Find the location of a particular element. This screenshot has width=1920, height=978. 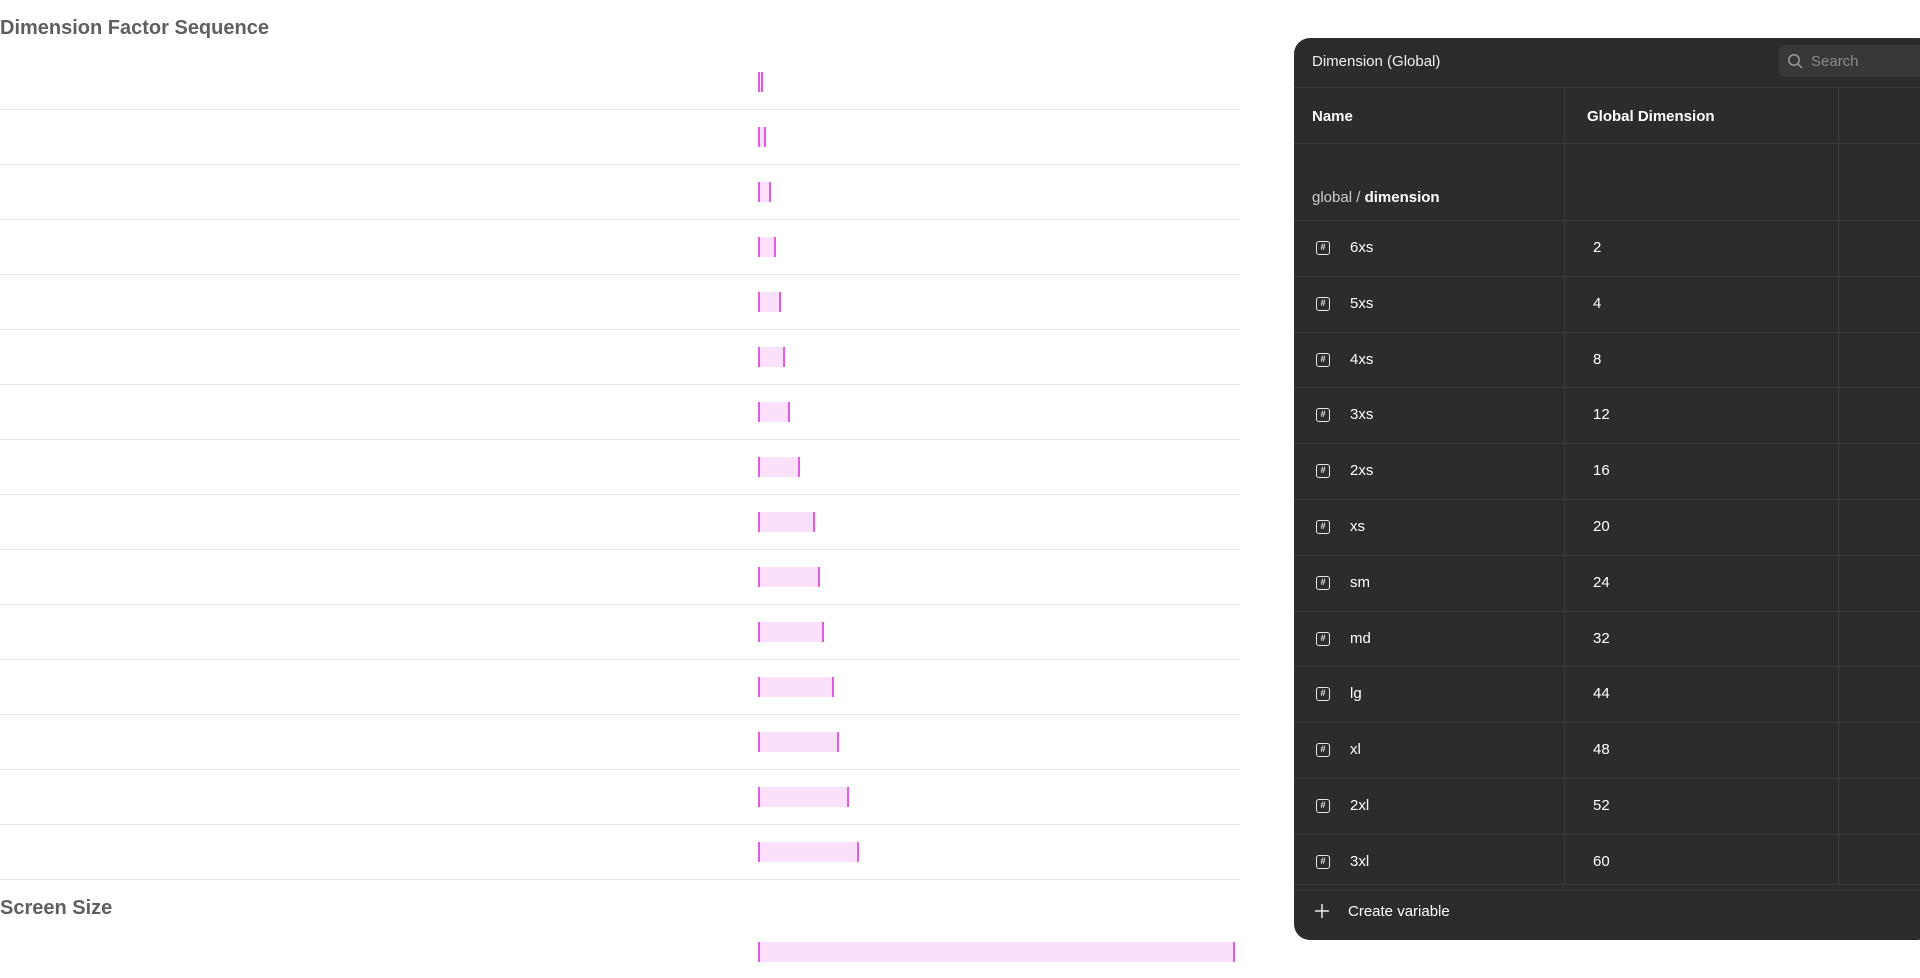

variable-row: #5xs 4 is located at coordinates (1607, 305).